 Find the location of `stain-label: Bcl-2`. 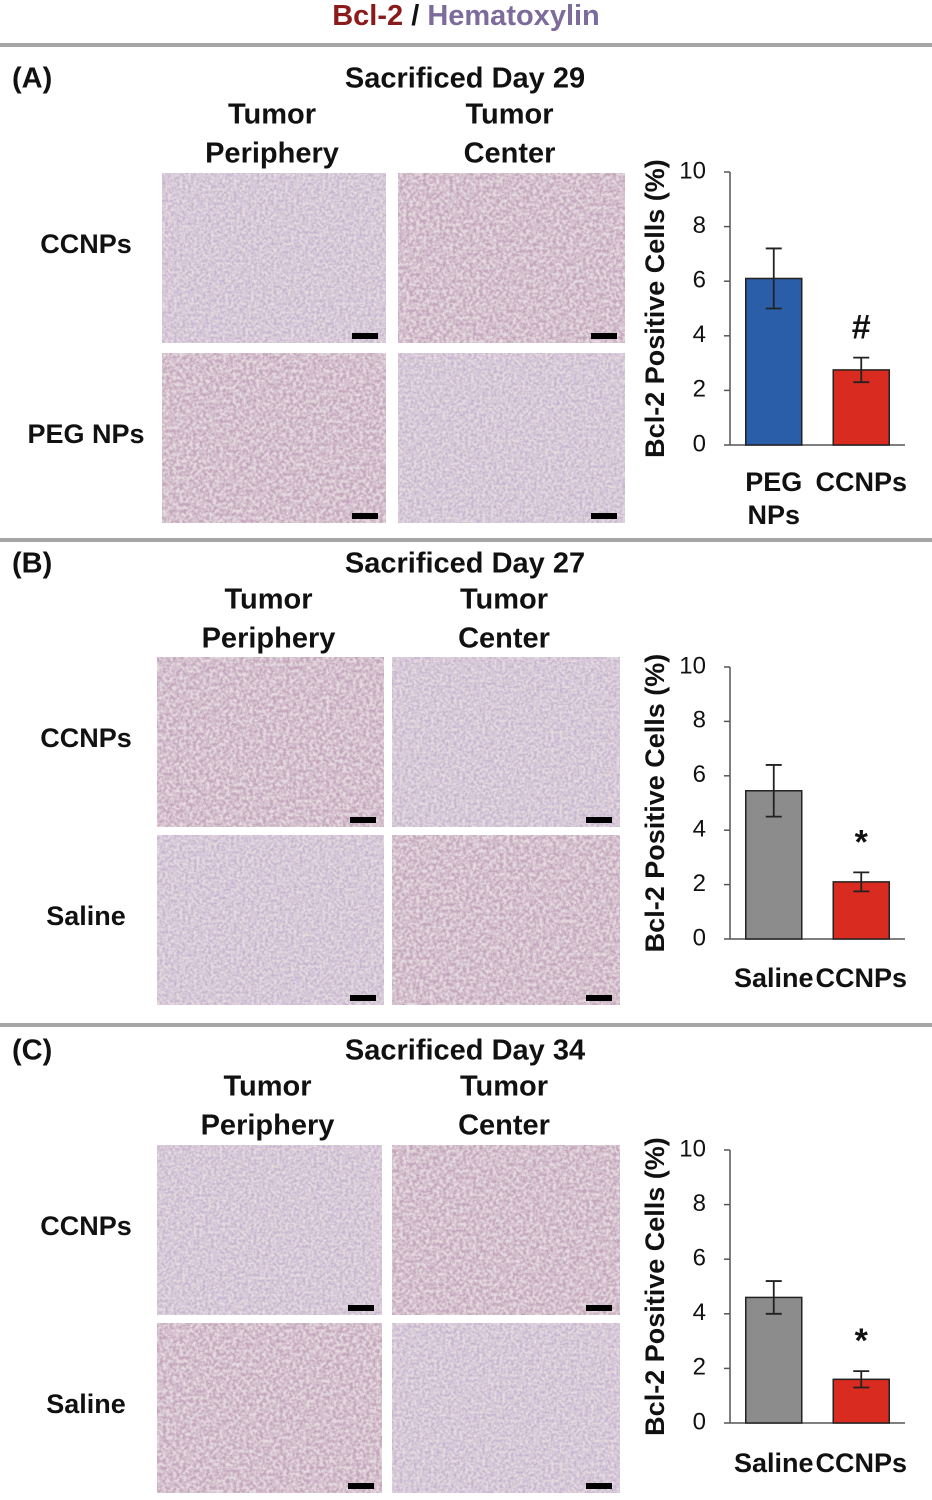

stain-label: Bcl-2 is located at coordinates (367, 16).